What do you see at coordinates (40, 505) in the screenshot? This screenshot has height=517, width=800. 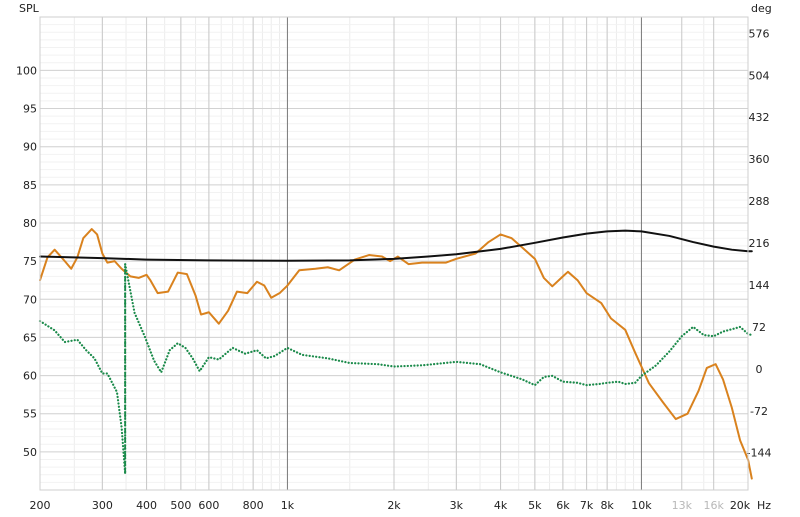 I see `x-tick-label: 200` at bounding box center [40, 505].